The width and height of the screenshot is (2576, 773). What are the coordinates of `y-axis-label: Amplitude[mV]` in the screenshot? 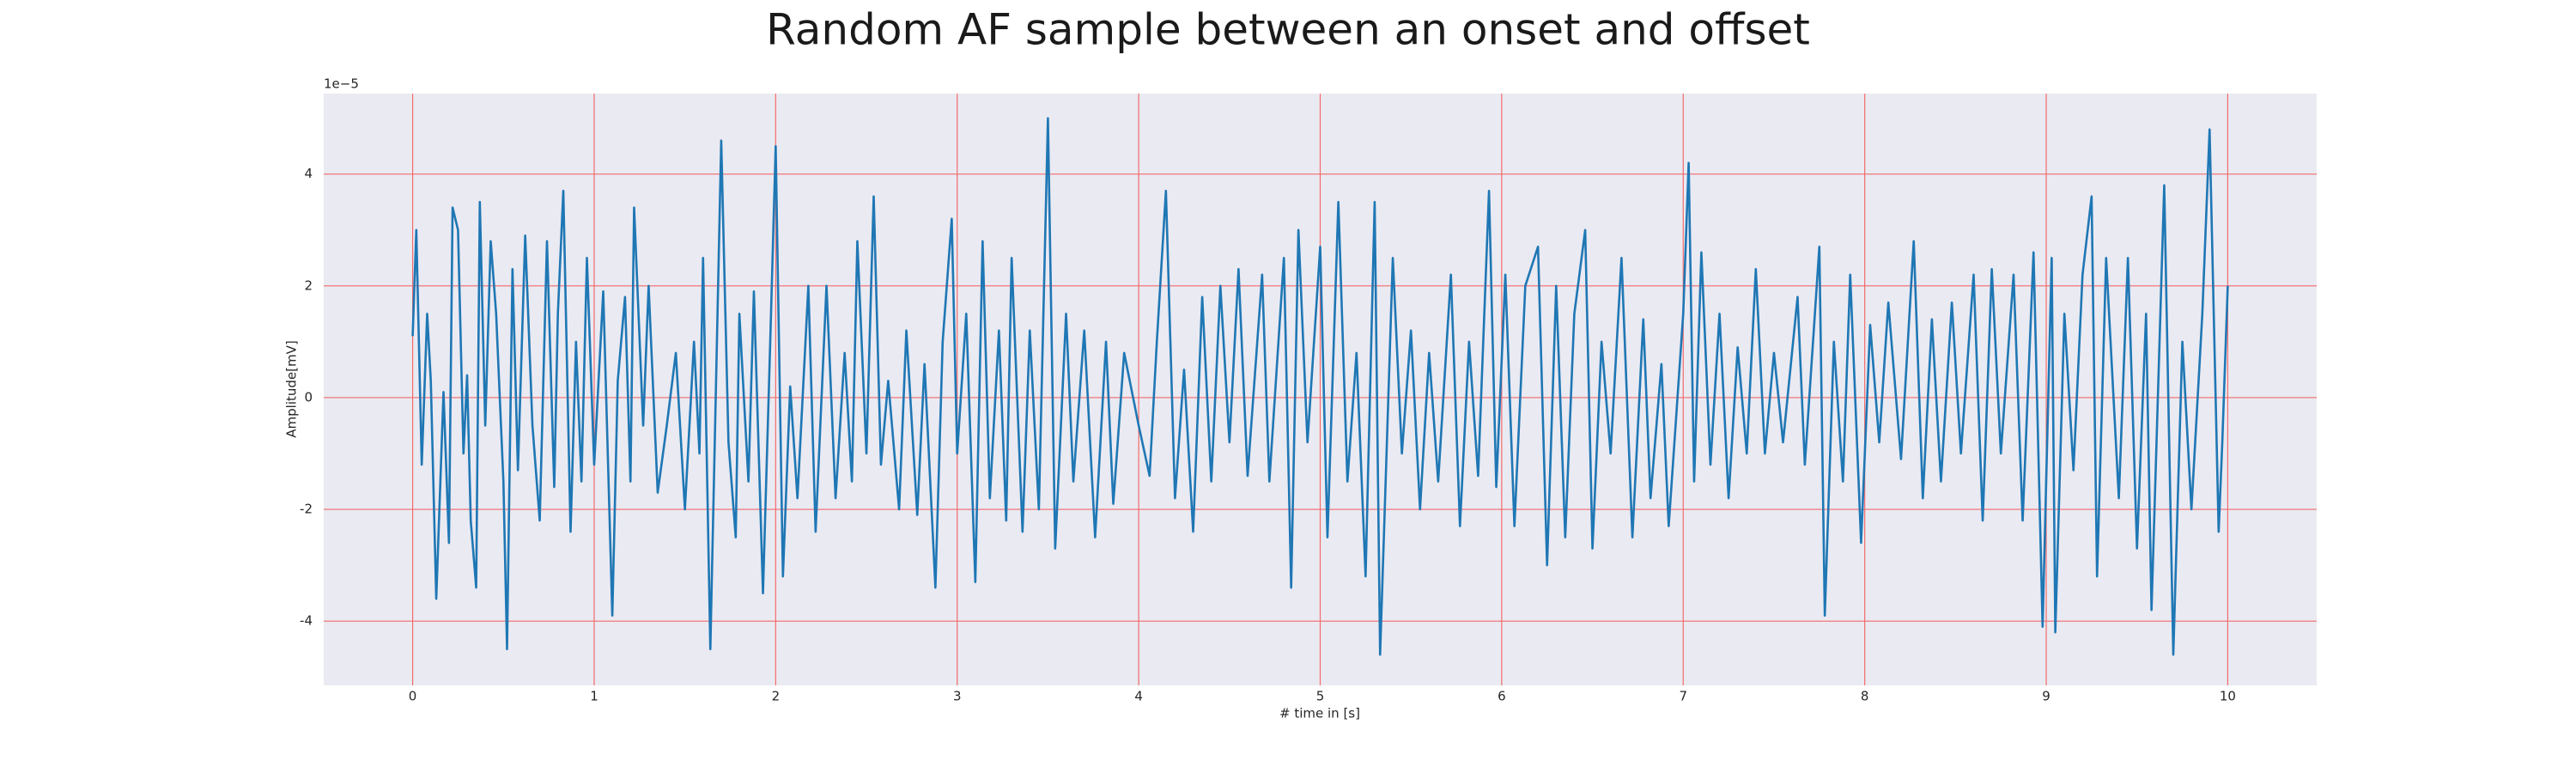 It's located at (292, 388).